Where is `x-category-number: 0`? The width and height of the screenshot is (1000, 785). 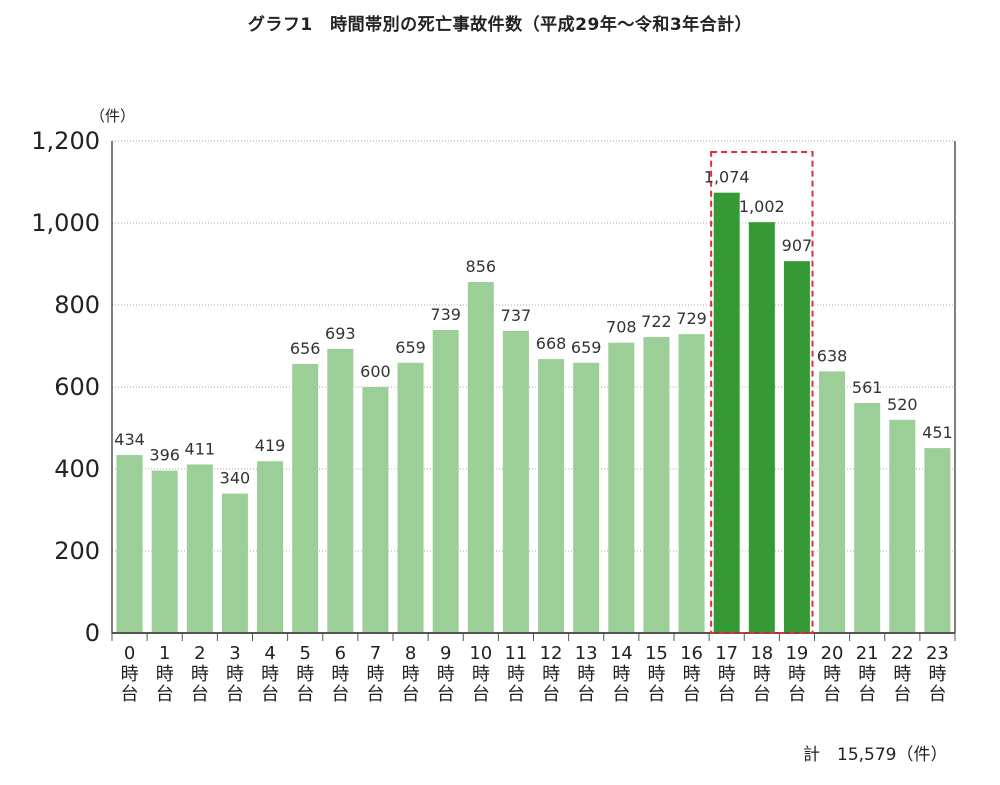
x-category-number: 0 is located at coordinates (129, 653).